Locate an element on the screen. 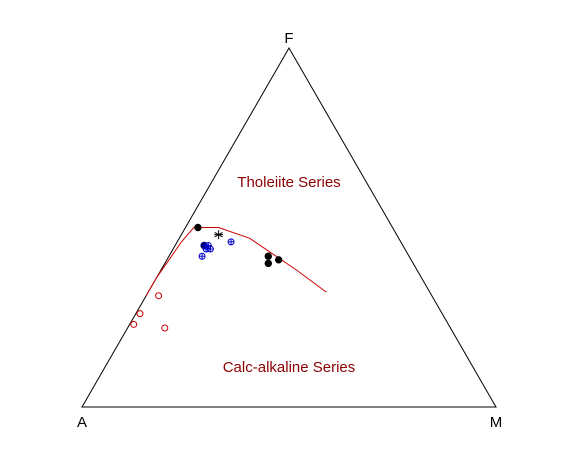 This screenshot has width=565, height=465. boundary-line is located at coordinates (236, 261).